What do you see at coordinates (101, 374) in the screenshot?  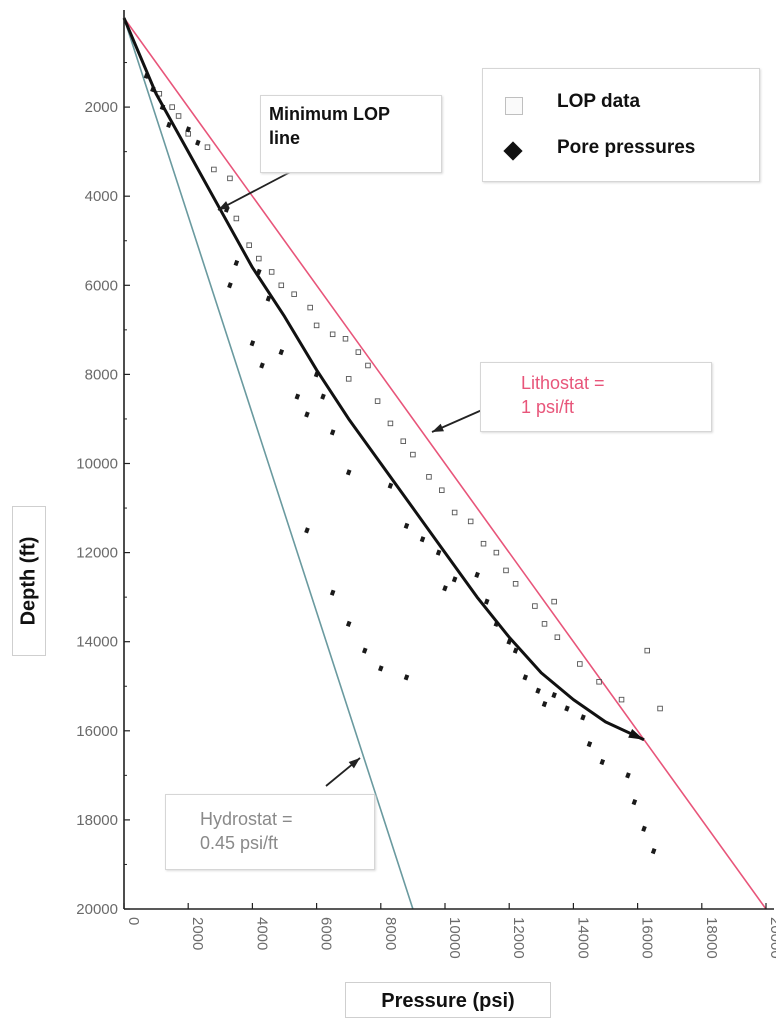 I see `y-tick-label: 8000` at bounding box center [101, 374].